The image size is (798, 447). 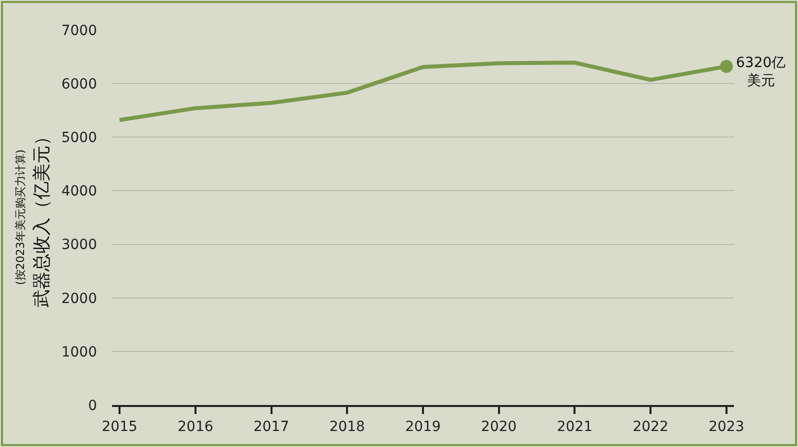 What do you see at coordinates (726, 426) in the screenshot?
I see `x-tick-label: 2023` at bounding box center [726, 426].